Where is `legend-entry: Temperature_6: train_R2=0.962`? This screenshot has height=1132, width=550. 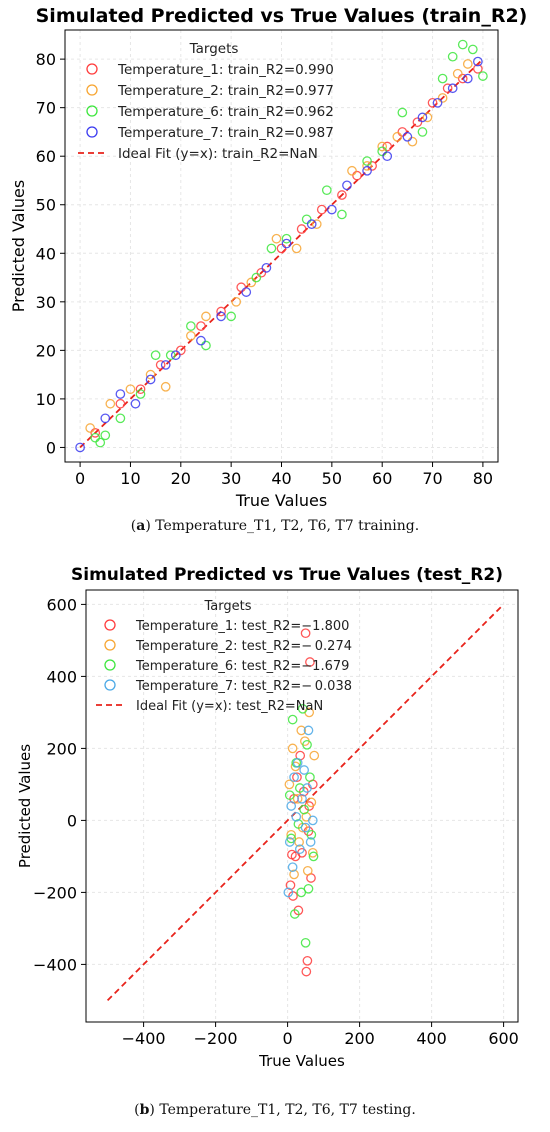 legend-entry: Temperature_6: train_R2=0.962 is located at coordinates (225, 112).